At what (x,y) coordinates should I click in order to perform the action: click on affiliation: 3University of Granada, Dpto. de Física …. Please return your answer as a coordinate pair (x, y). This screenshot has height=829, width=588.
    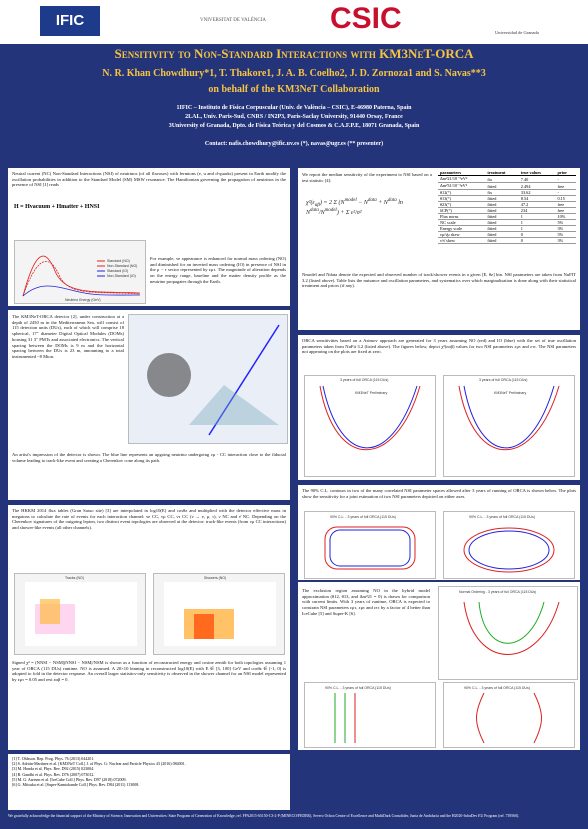
    Looking at the image, I should click on (294, 126).